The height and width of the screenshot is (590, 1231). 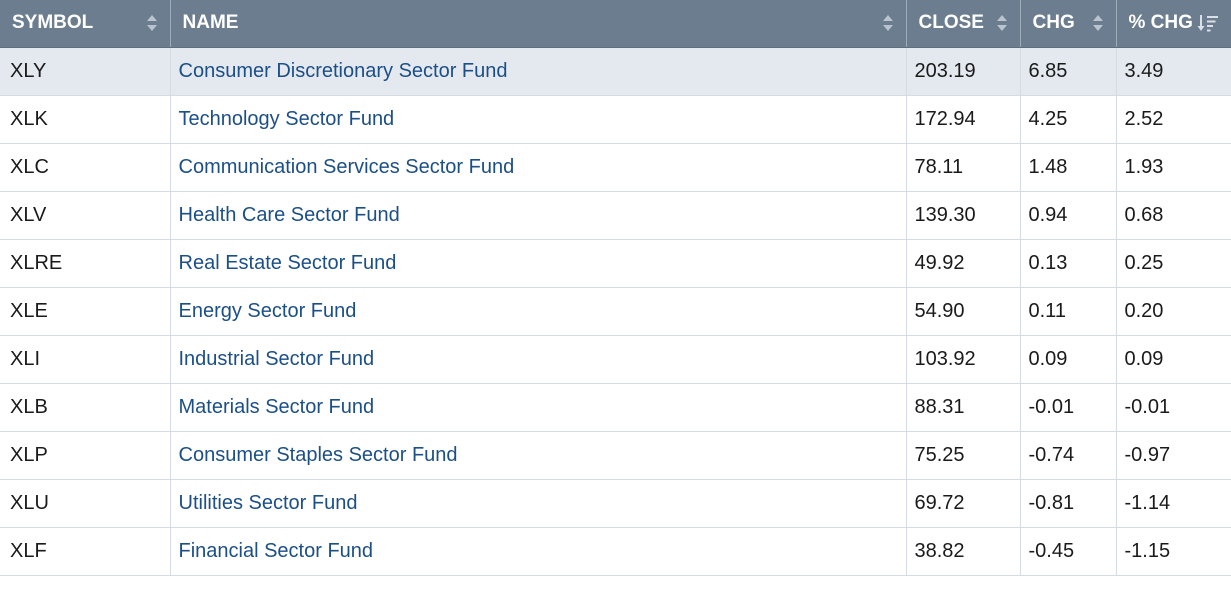 I want to click on chg-cell: -0.74, so click(x=1068, y=455).